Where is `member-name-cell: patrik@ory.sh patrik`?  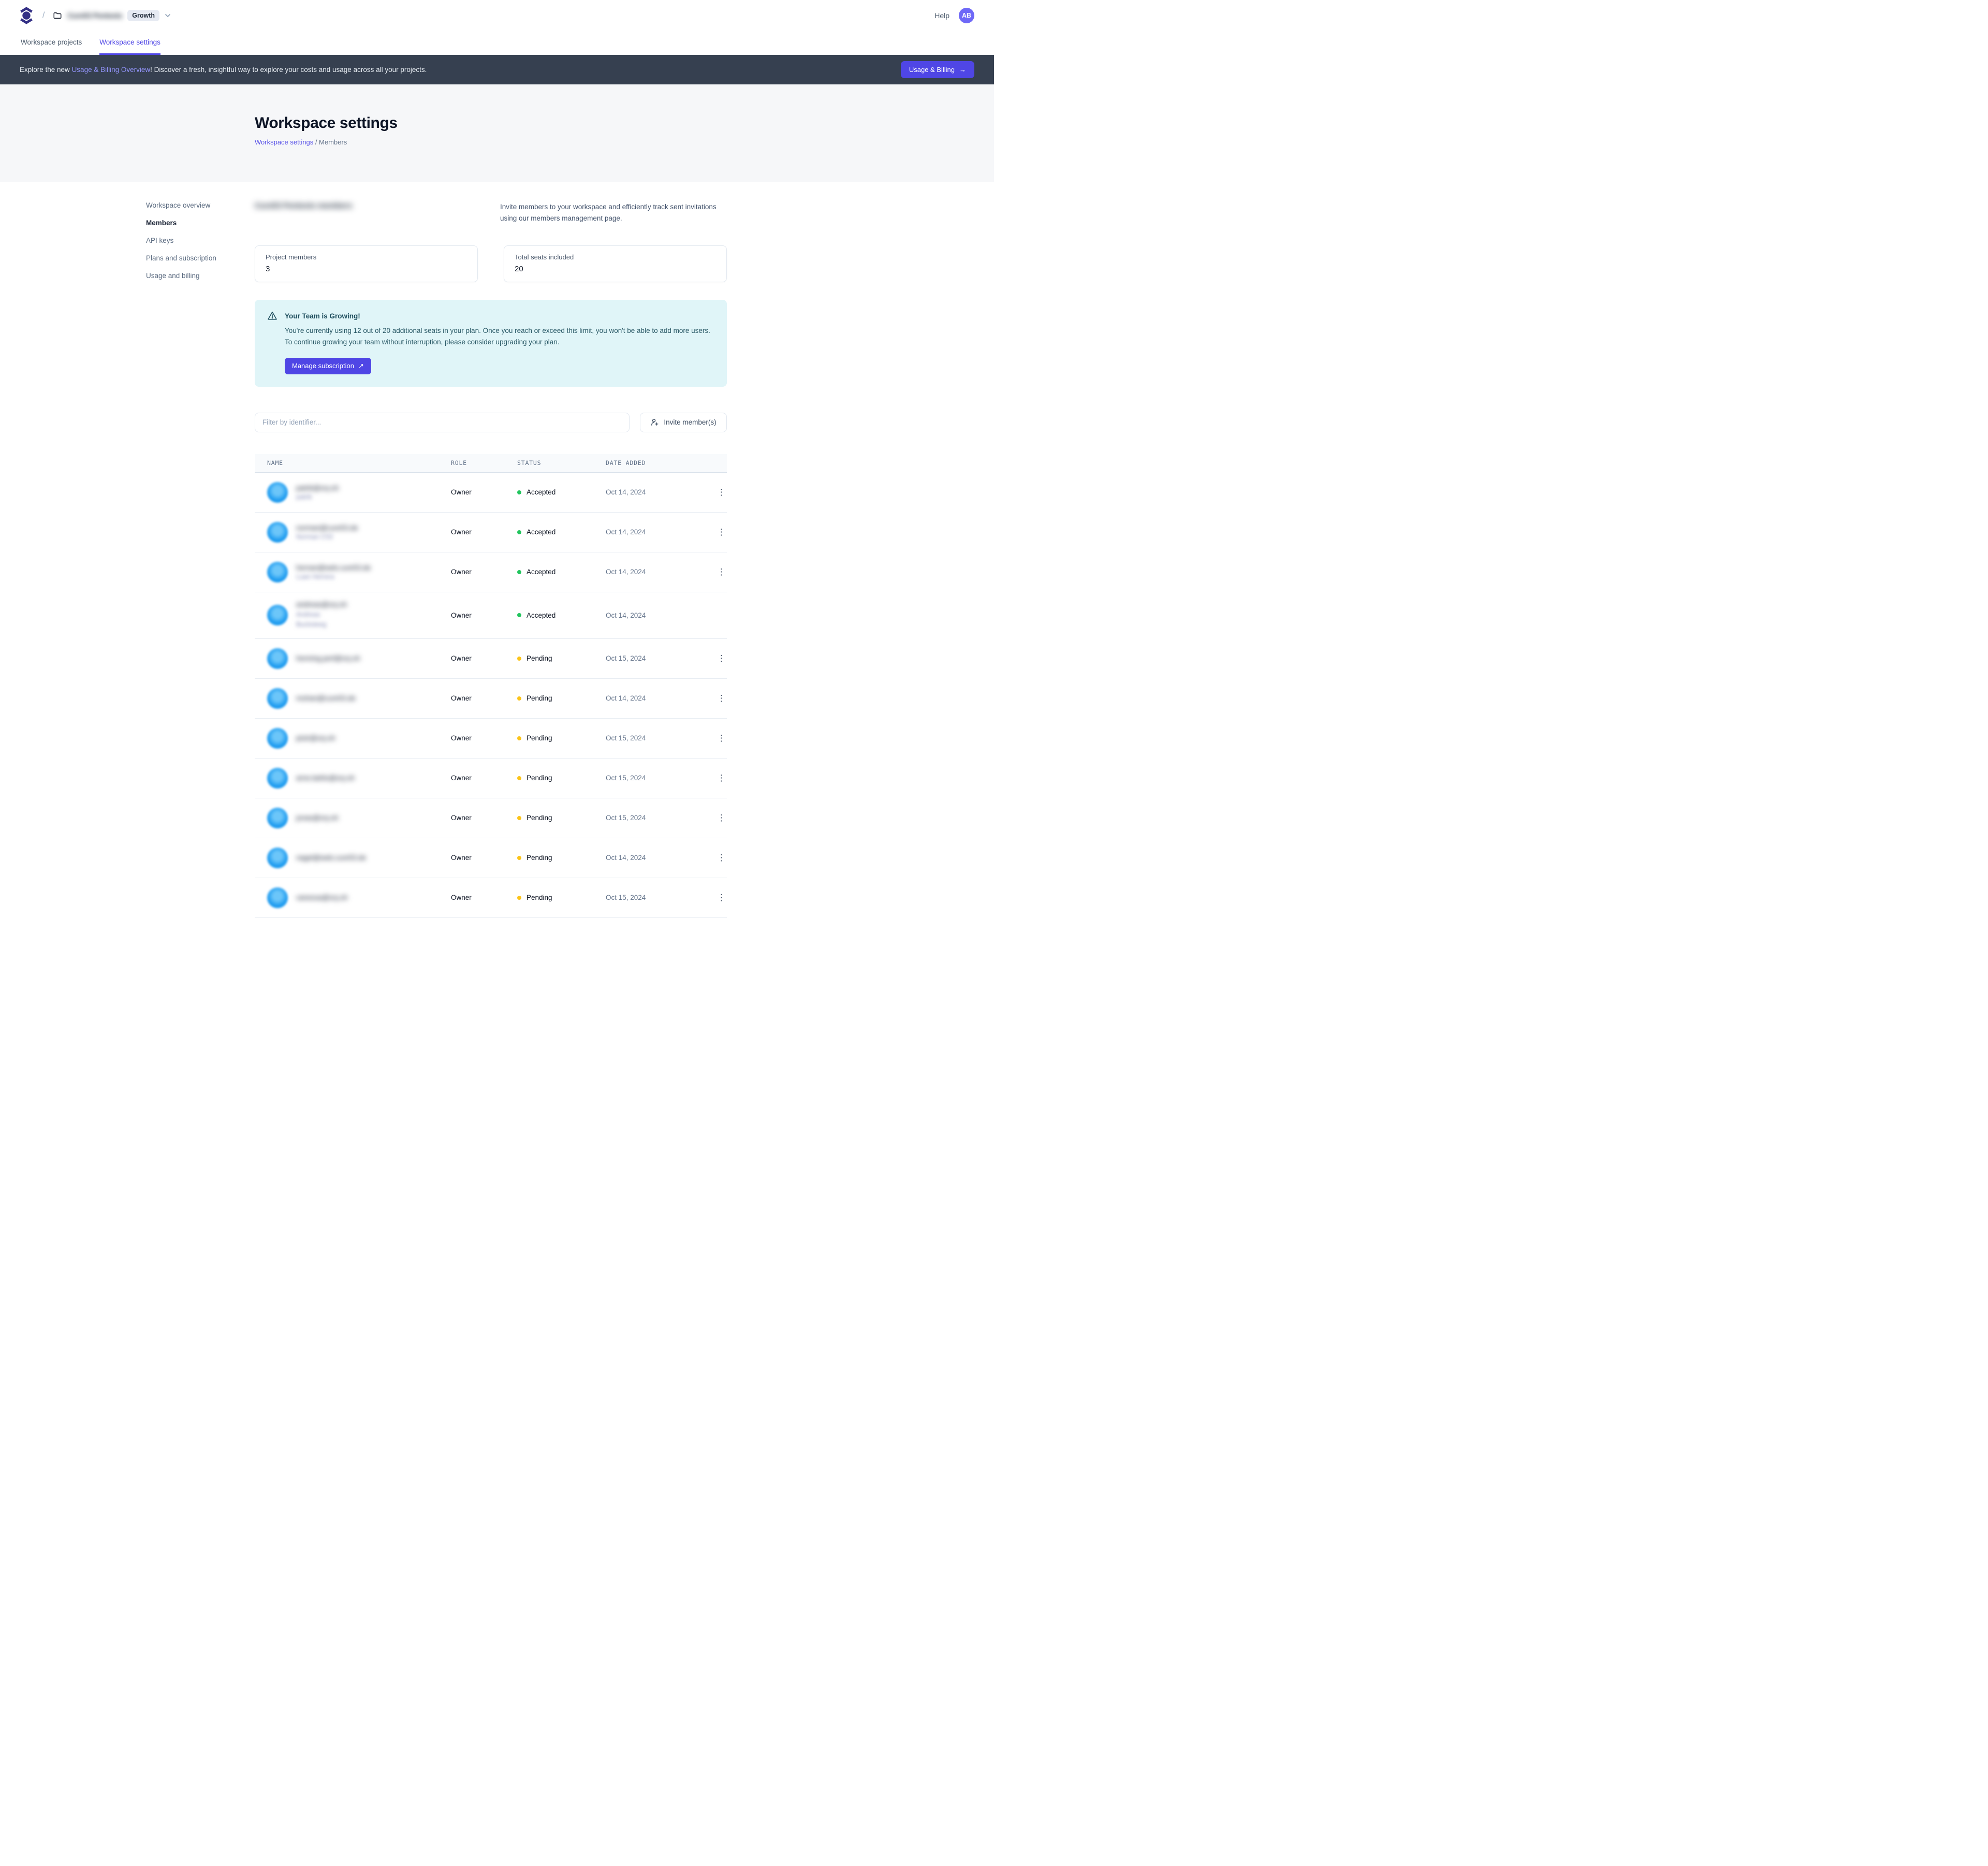 member-name-cell: patrik@ory.sh patrik is located at coordinates (359, 492).